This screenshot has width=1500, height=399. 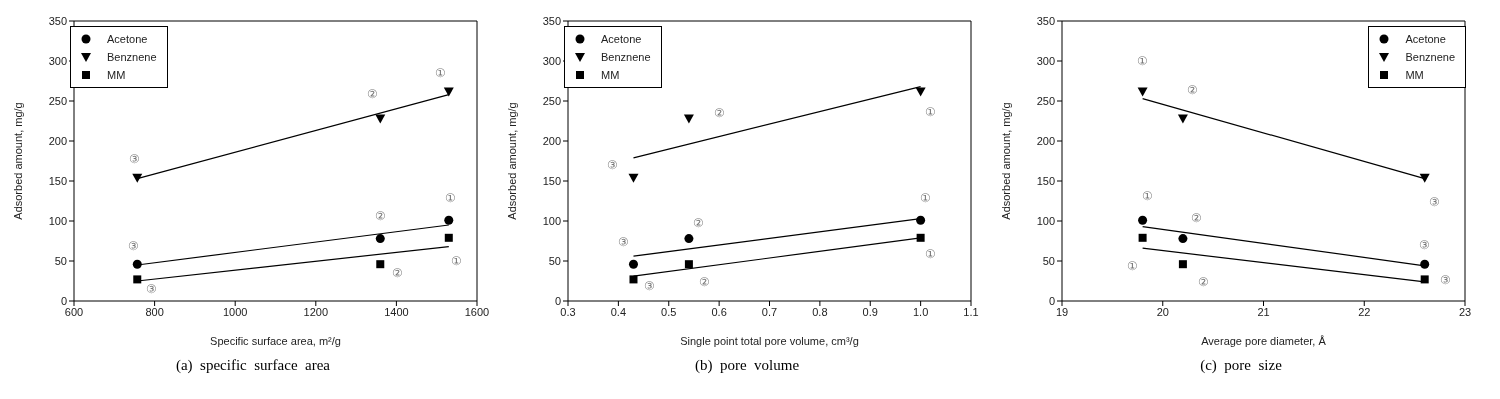 I want to click on text: (c) pore size, so click(x=1241, y=365).